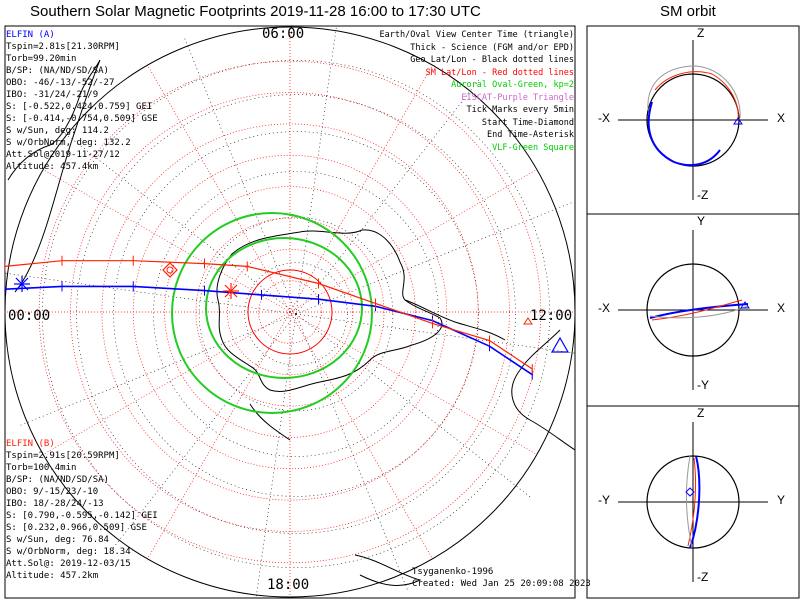 The image size is (800, 600). What do you see at coordinates (29, 316) in the screenshot?
I see `clock-label-left: 00:00` at bounding box center [29, 316].